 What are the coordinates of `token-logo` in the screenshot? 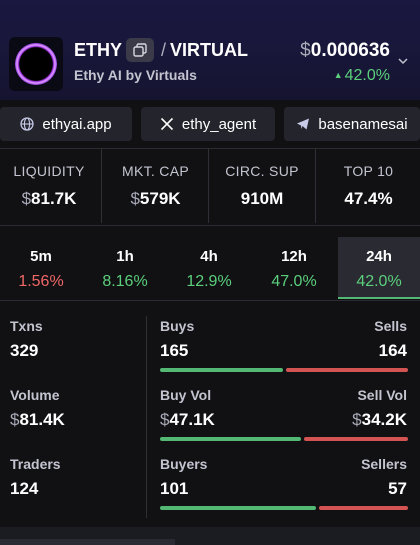 It's located at (36, 64).